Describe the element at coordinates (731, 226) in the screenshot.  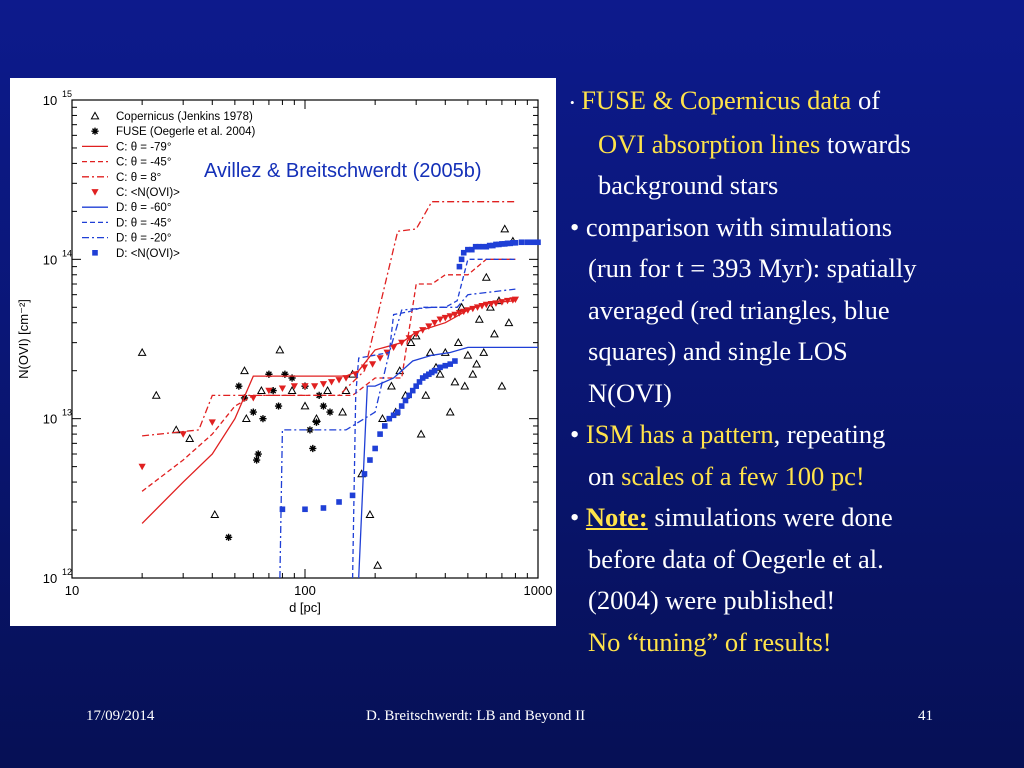
I see `bullet-2-line-1: • comparison with simulations` at that location.